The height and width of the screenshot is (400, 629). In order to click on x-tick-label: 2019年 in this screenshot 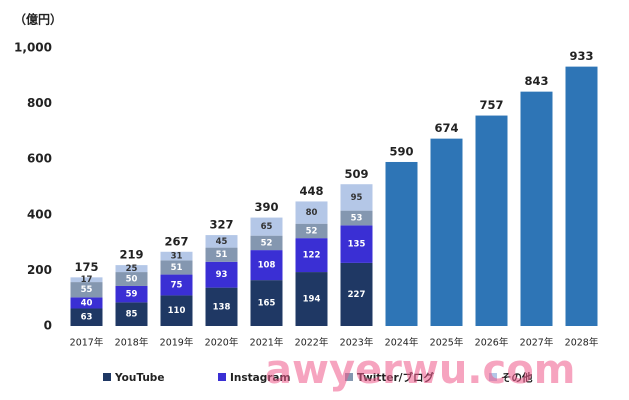, I will do `click(177, 343)`.